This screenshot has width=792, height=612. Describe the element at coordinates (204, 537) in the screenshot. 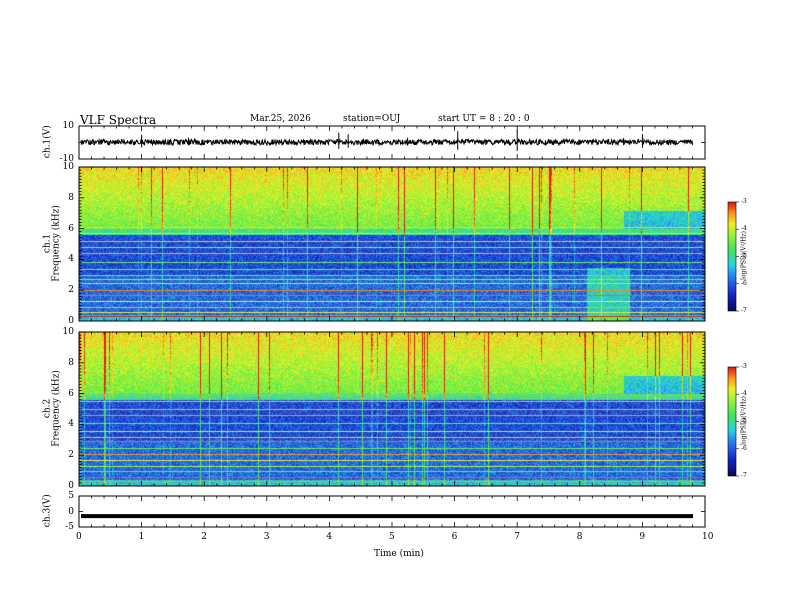

I see `x-tick-label: 2` at that location.